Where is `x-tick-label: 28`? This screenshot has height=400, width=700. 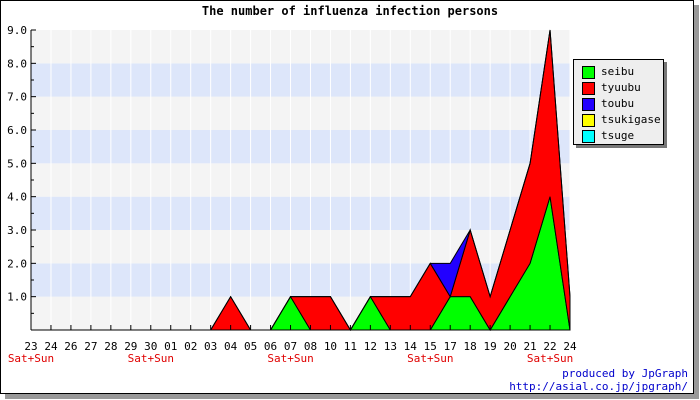 x-tick-label: 28 is located at coordinates (110, 346).